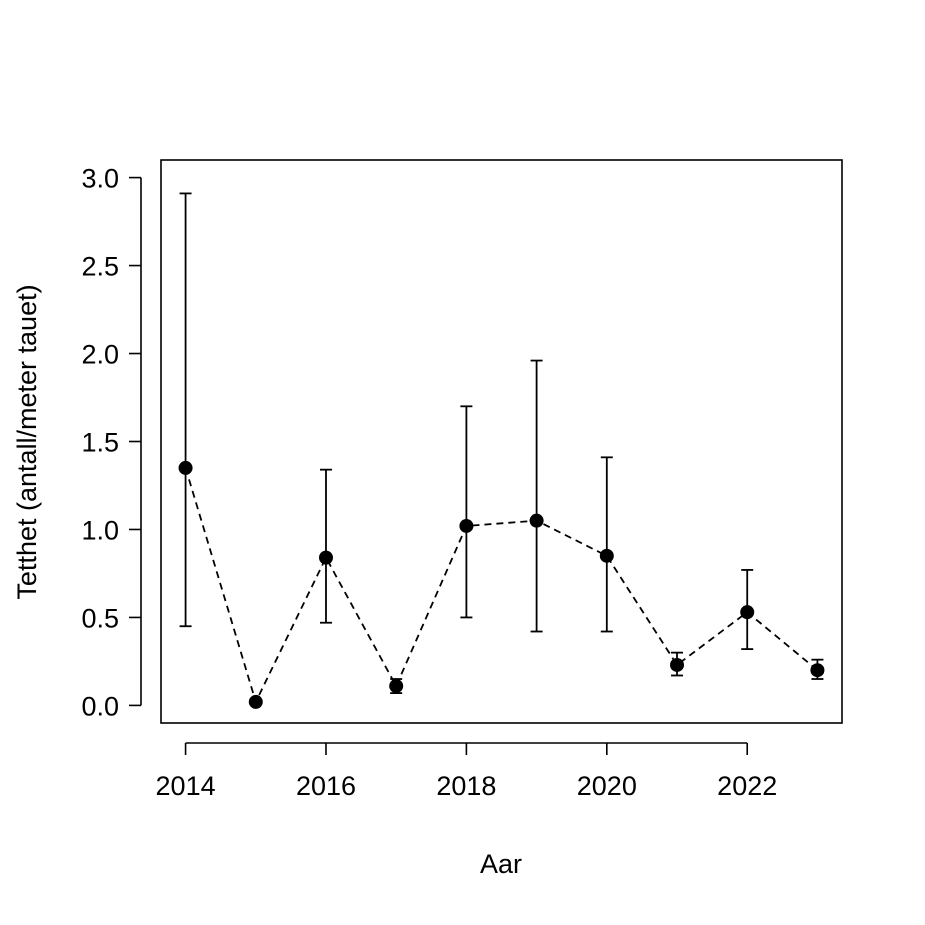  I want to click on y-tick-label: 2.5, so click(100, 267).